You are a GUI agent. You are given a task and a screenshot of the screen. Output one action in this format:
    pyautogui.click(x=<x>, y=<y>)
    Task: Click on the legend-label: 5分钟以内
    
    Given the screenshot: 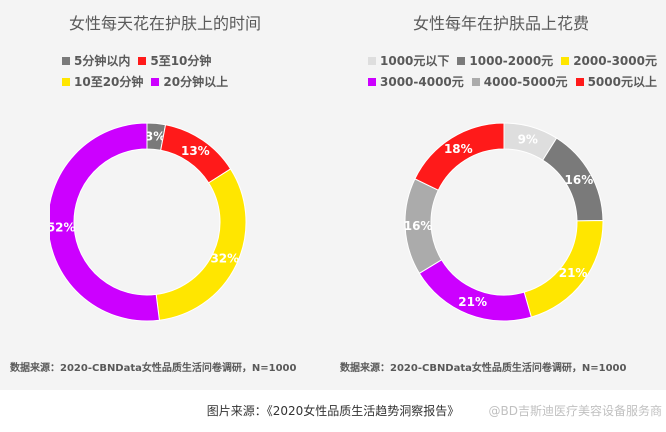 What is the action you would take?
    pyautogui.click(x=102, y=61)
    